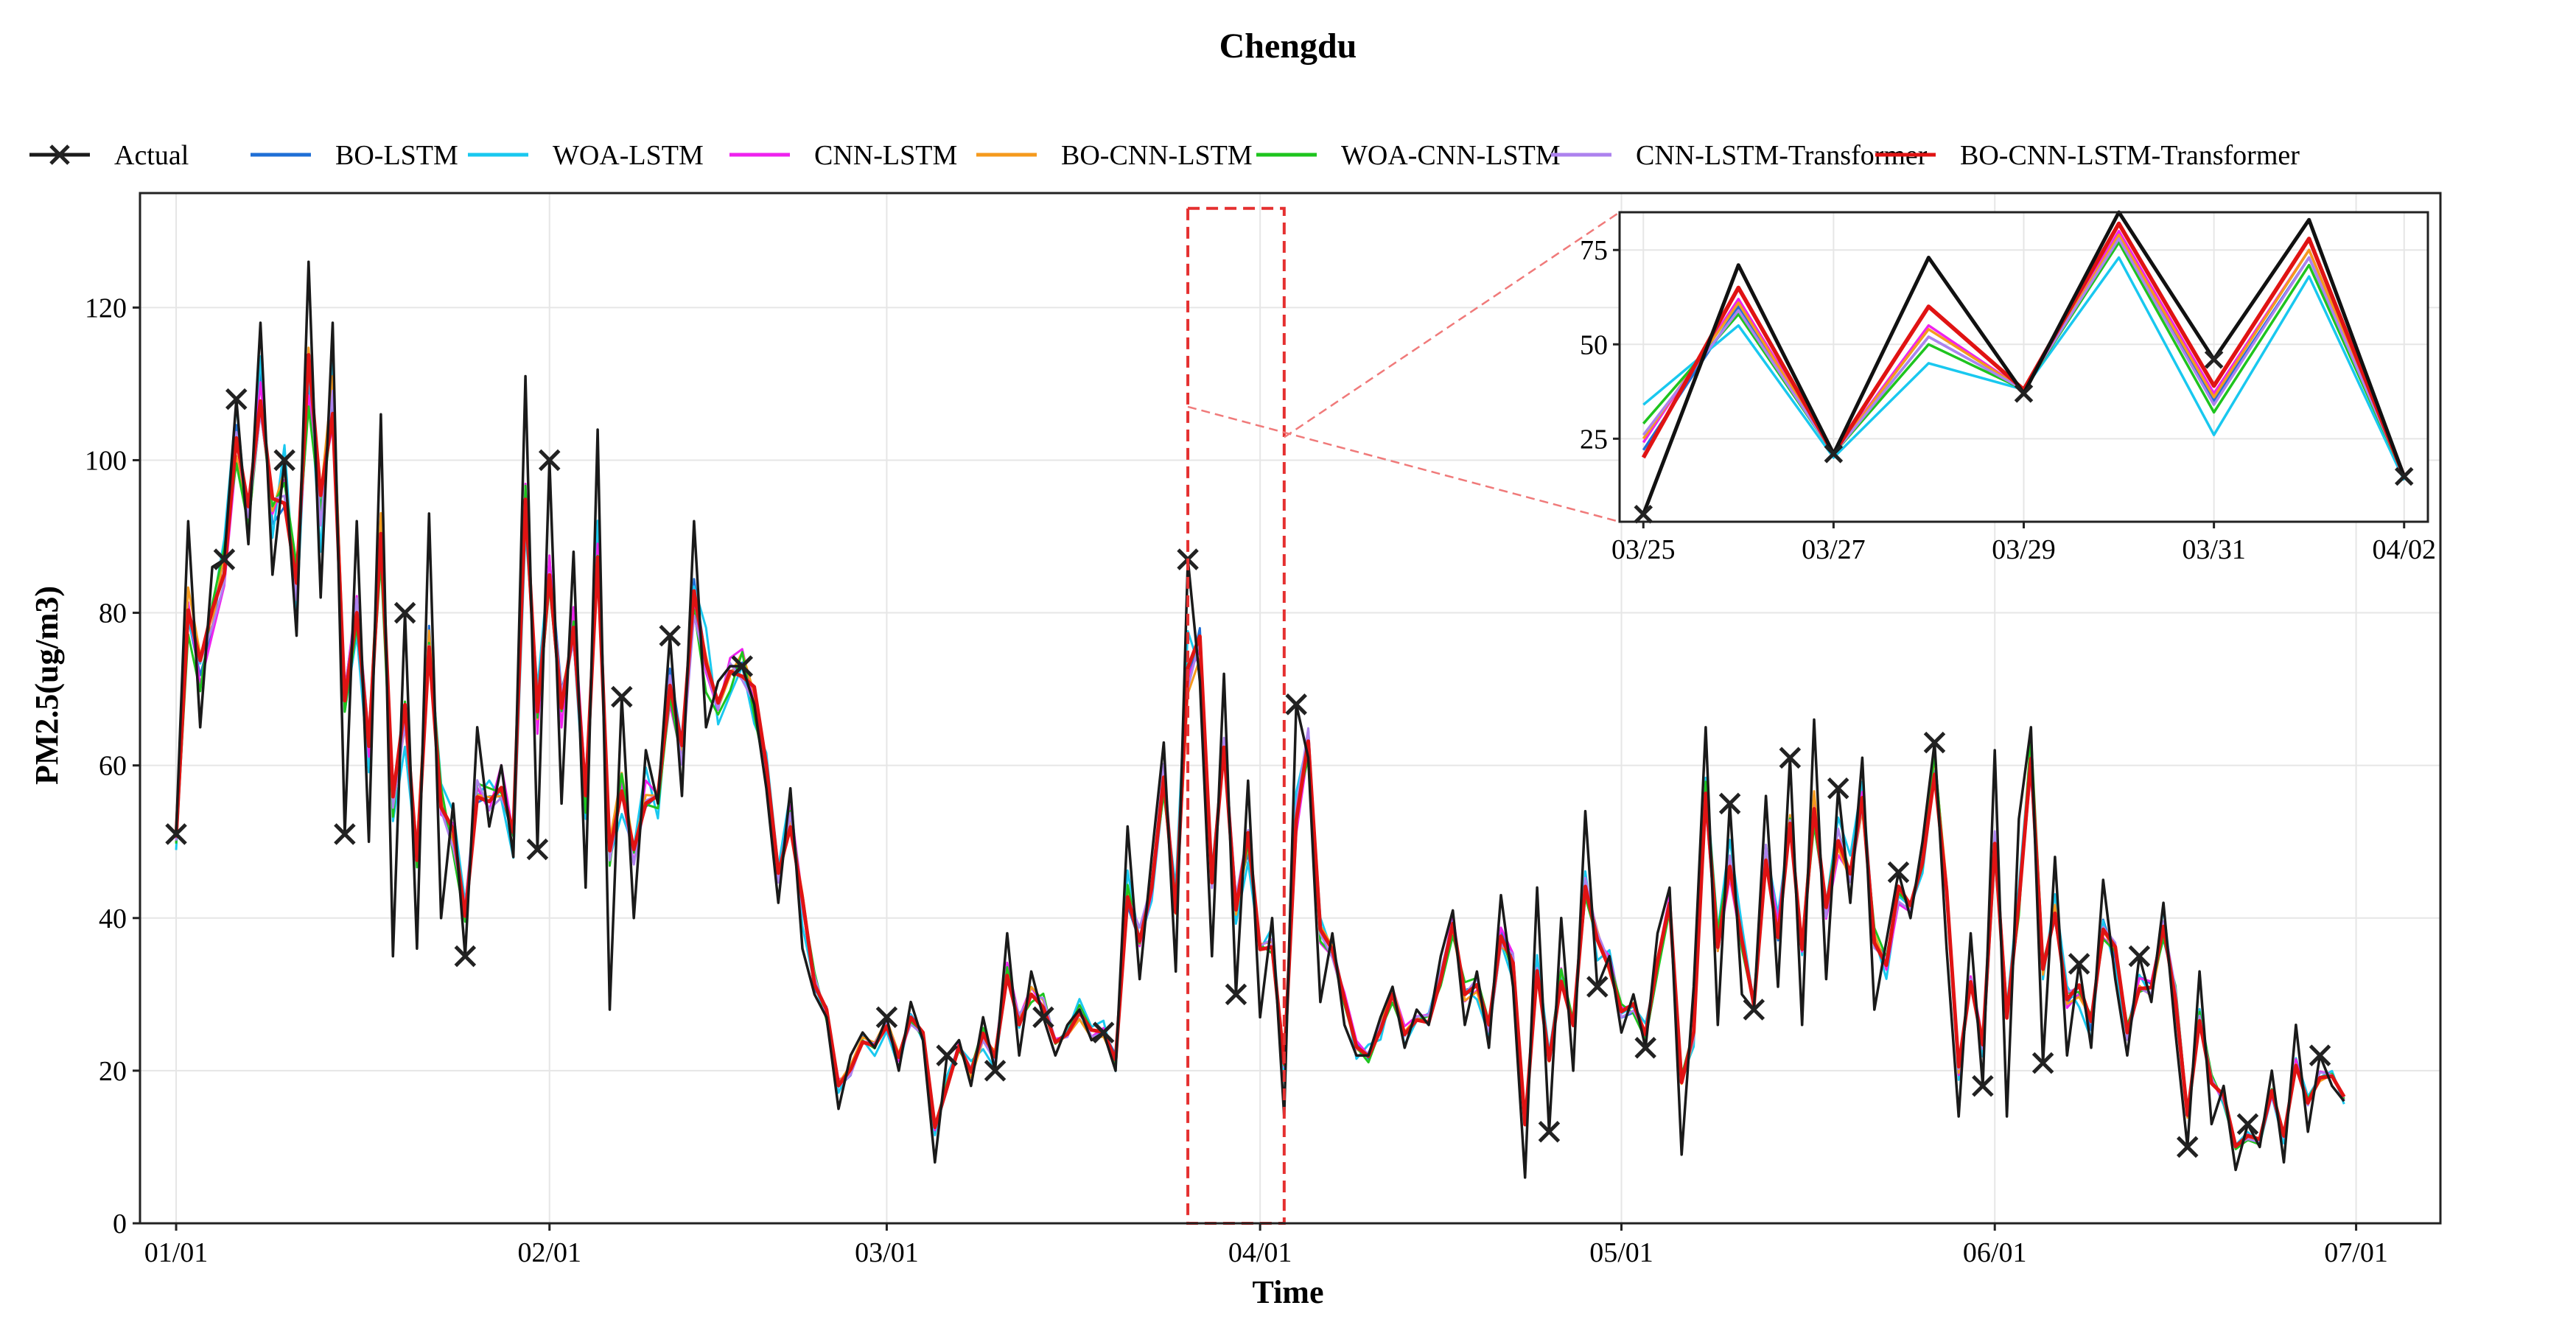 This screenshot has height=1325, width=2576. I want to click on zoom-box, so click(1236, 716).